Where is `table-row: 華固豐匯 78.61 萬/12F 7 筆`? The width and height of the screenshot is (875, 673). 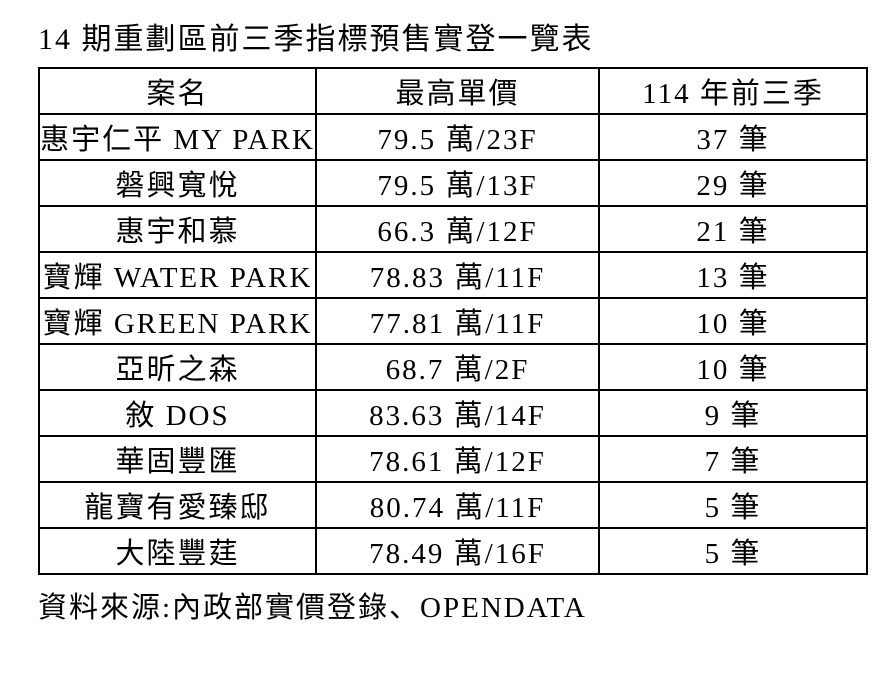 table-row: 華固豐匯 78.61 萬/12F 7 筆 is located at coordinates (453, 459).